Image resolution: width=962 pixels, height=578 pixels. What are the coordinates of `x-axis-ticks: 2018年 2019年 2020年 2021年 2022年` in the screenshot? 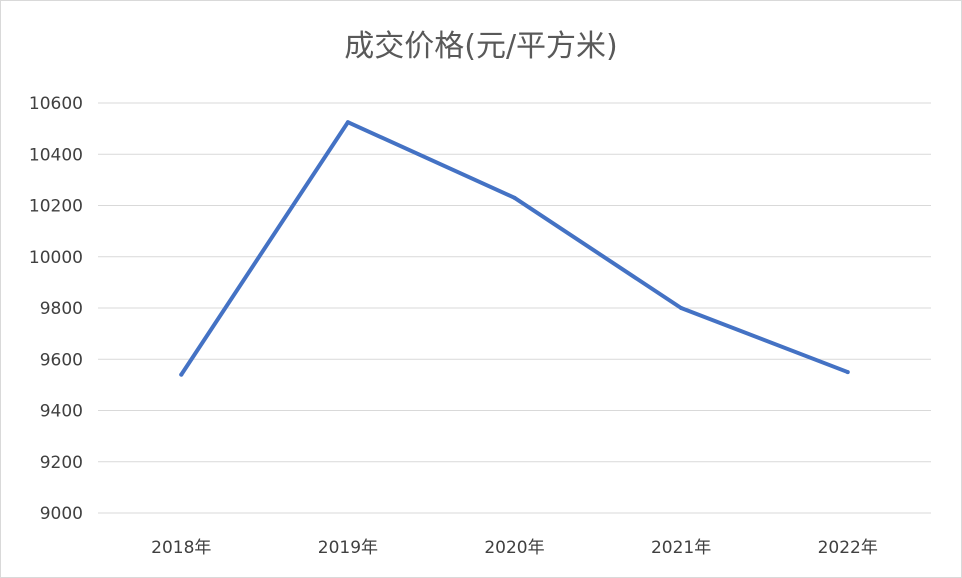 It's located at (514, 548).